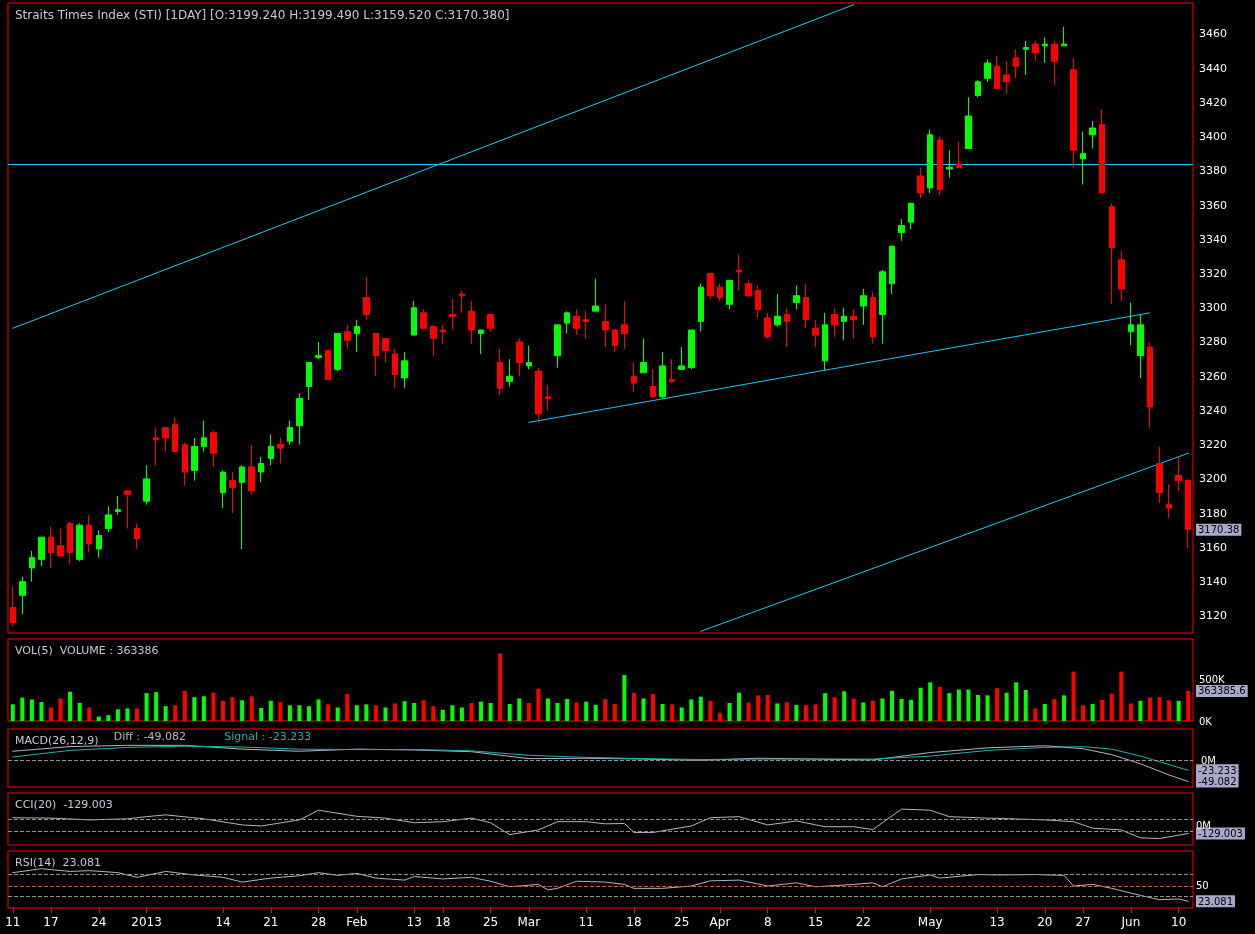 This screenshot has width=1255, height=934. Describe the element at coordinates (1213, 445) in the screenshot. I see `y-tick-label: 3220` at that location.